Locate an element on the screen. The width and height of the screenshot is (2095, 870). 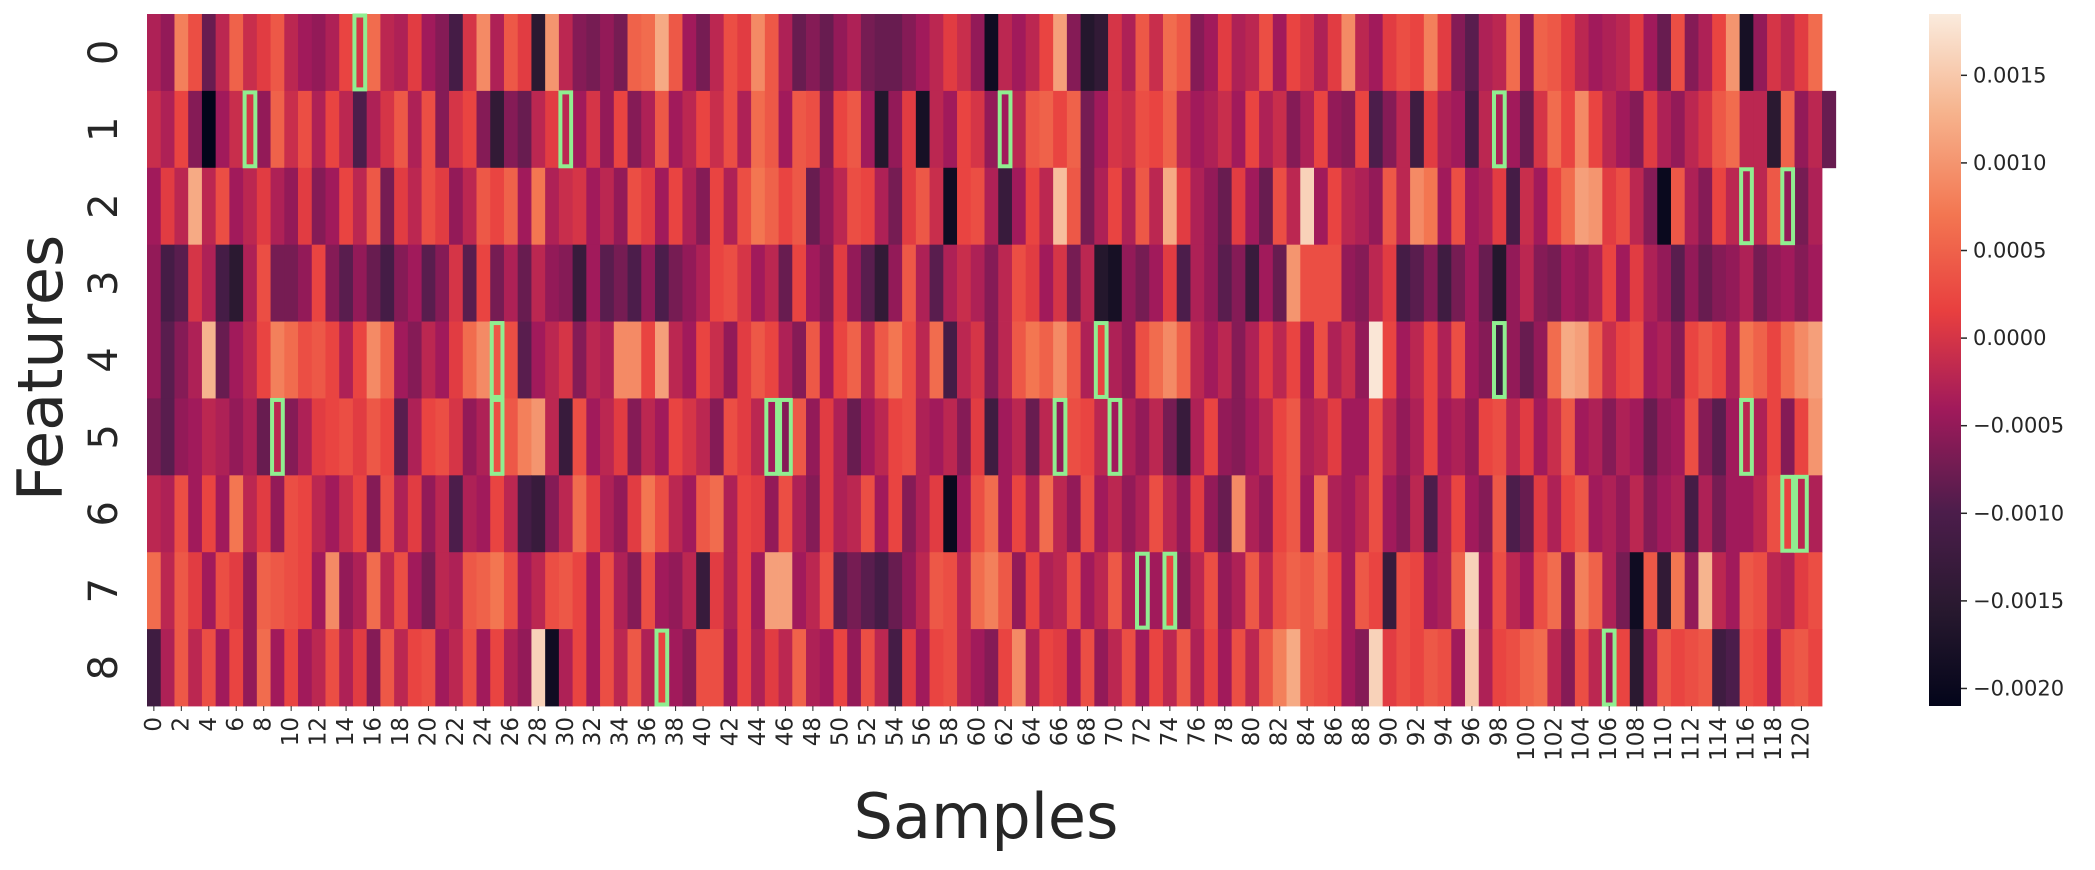
x-tick-label: 72 is located at coordinates (1142, 731).